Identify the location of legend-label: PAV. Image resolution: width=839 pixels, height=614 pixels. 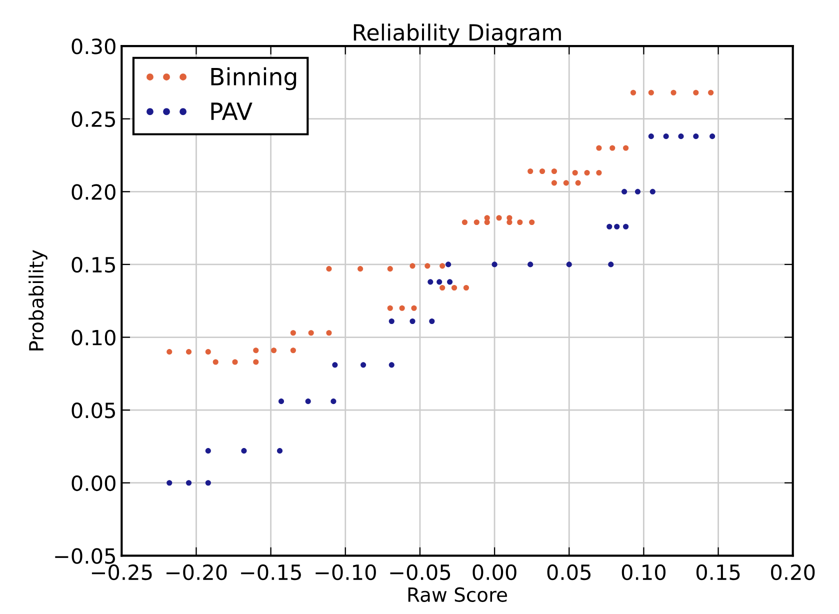
(231, 111).